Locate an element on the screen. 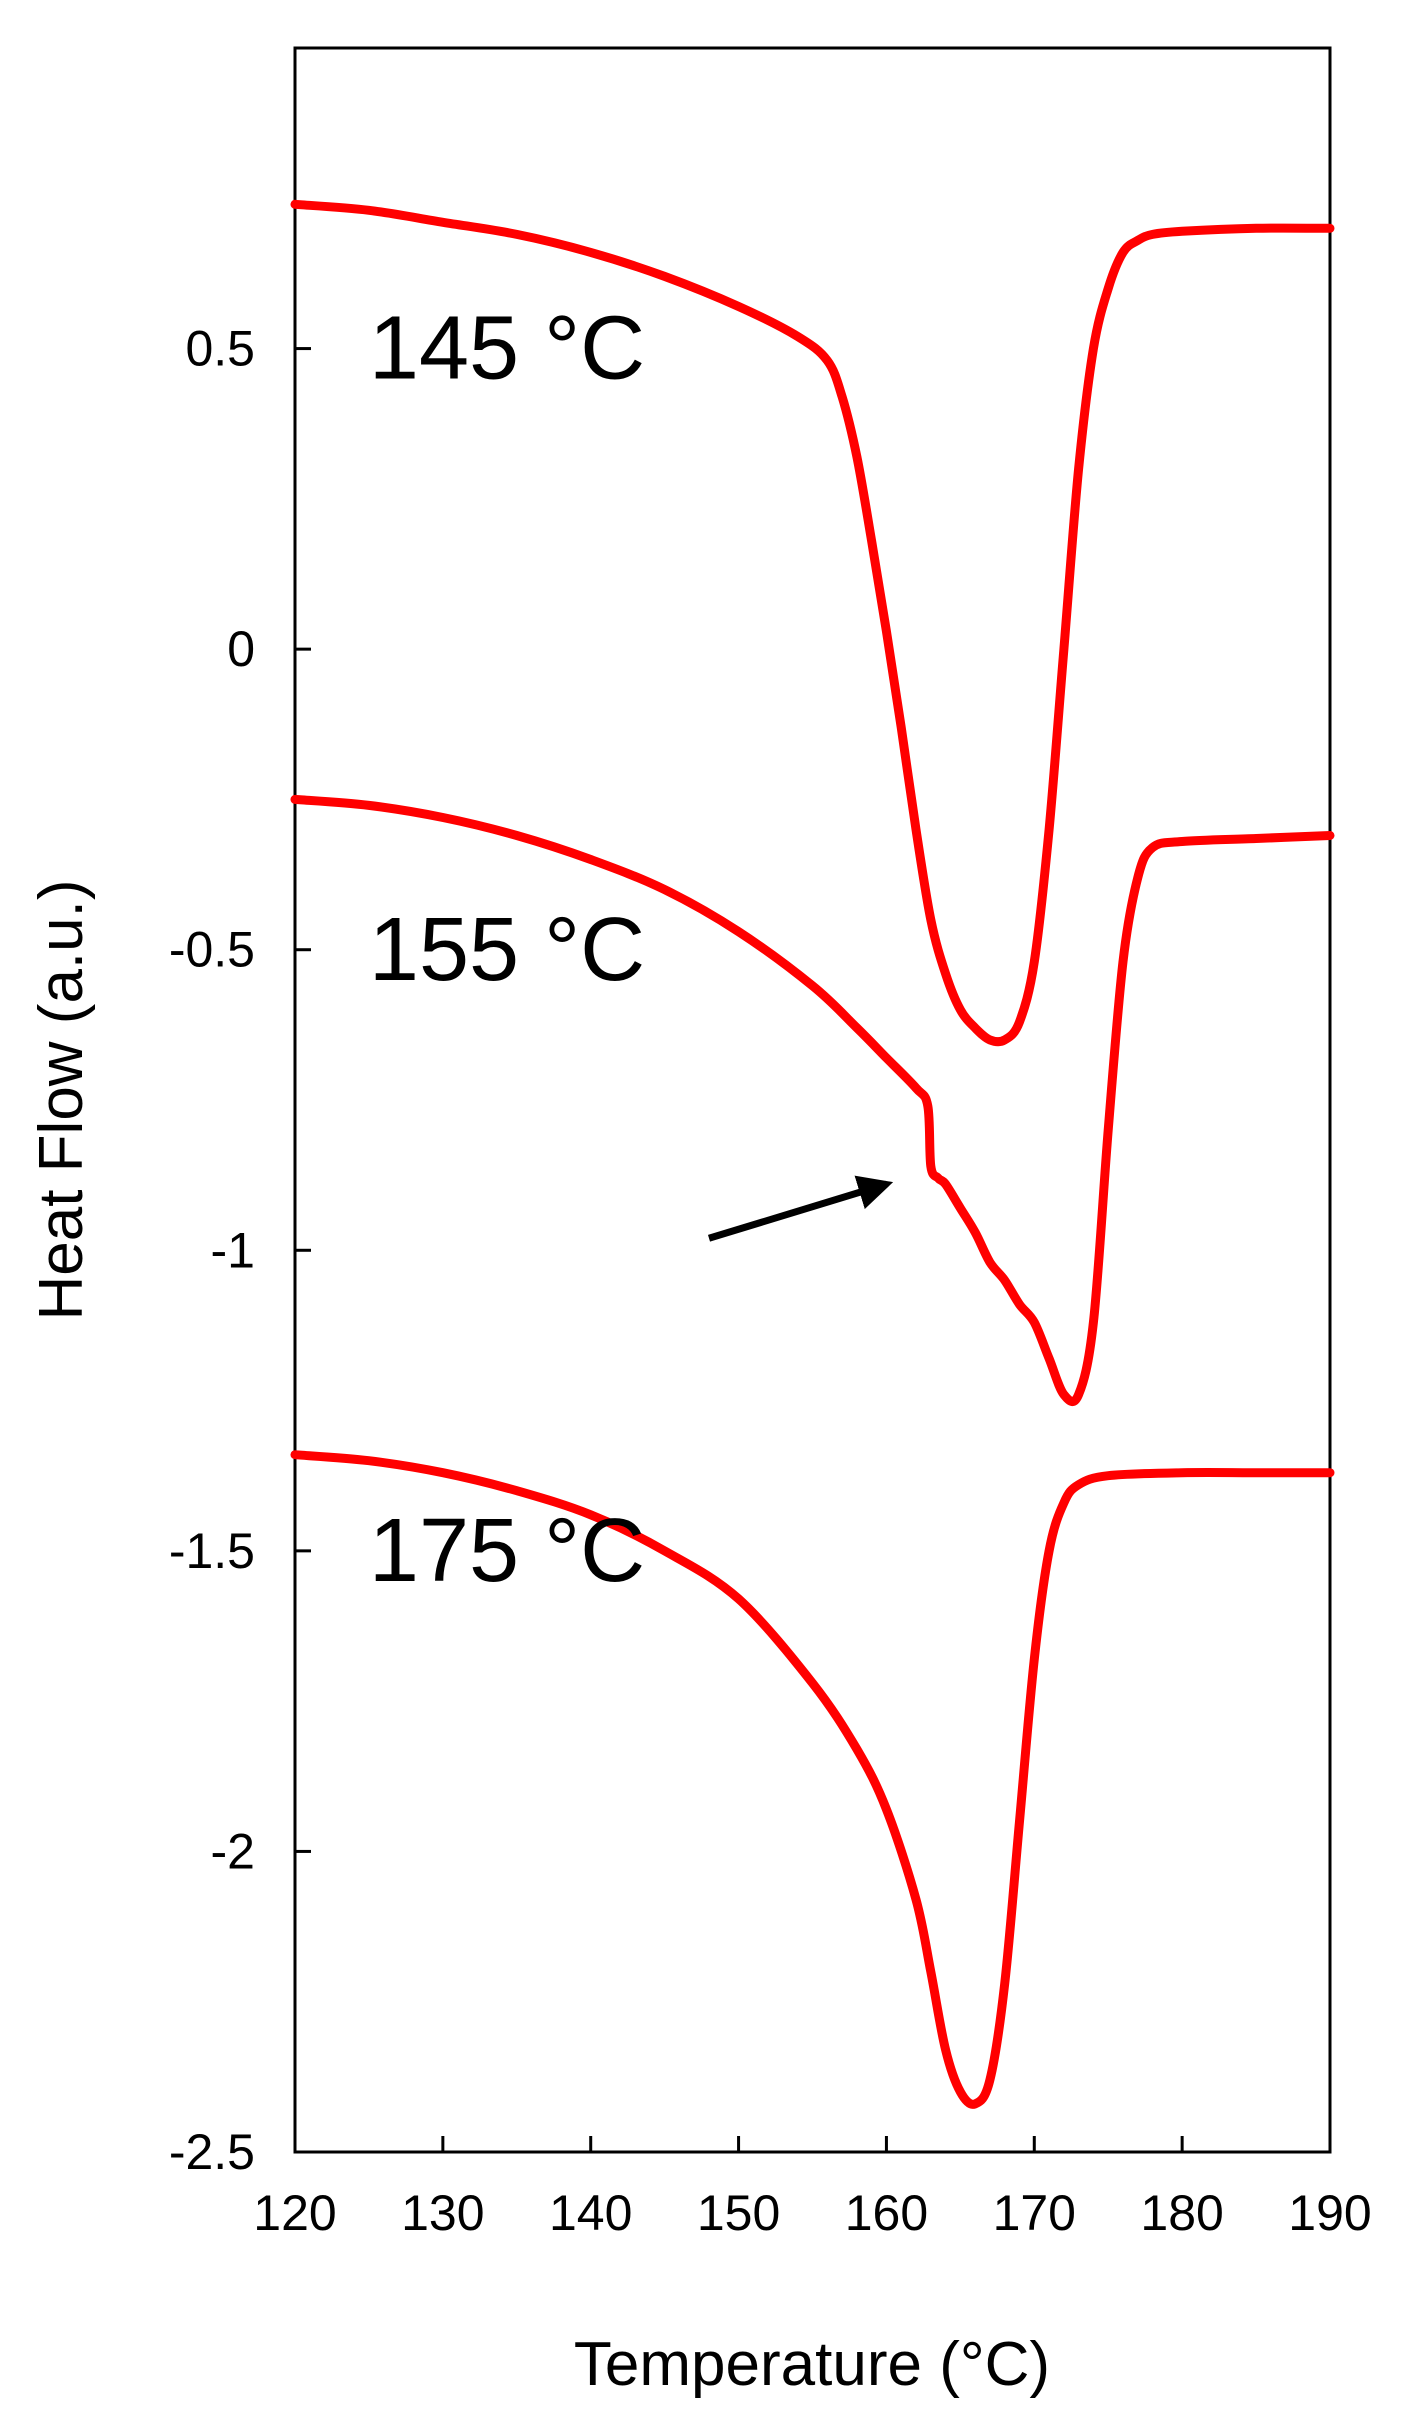  y-tick-label: -0.5 is located at coordinates (212, 950).